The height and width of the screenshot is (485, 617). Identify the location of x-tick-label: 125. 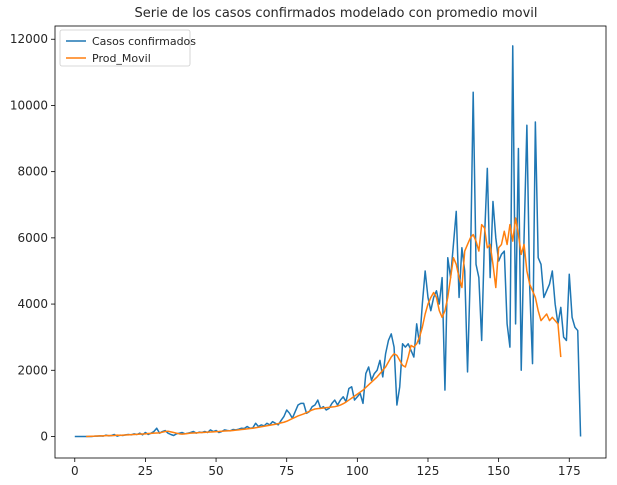
(428, 471).